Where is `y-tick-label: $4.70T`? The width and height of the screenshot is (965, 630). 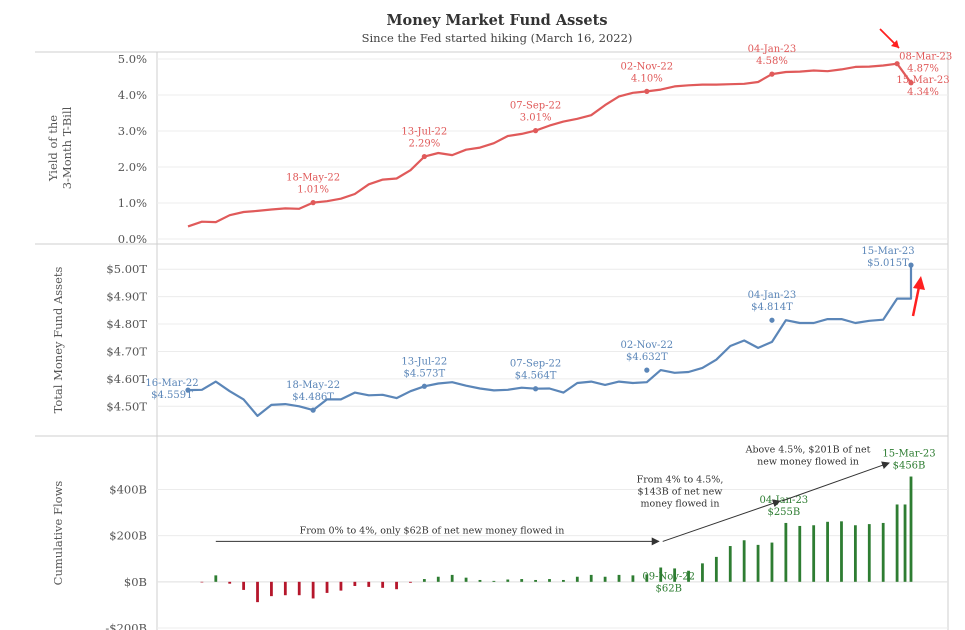 y-tick-label: $4.70T is located at coordinates (126, 351).